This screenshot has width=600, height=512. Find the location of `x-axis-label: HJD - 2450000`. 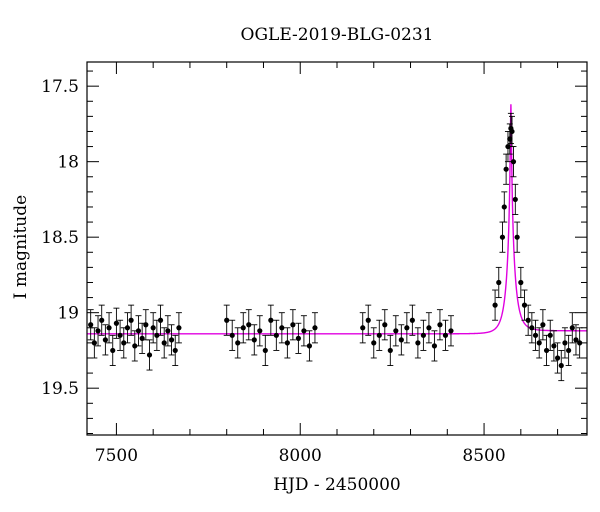

x-axis-label: HJD - 2450000 is located at coordinates (337, 485).